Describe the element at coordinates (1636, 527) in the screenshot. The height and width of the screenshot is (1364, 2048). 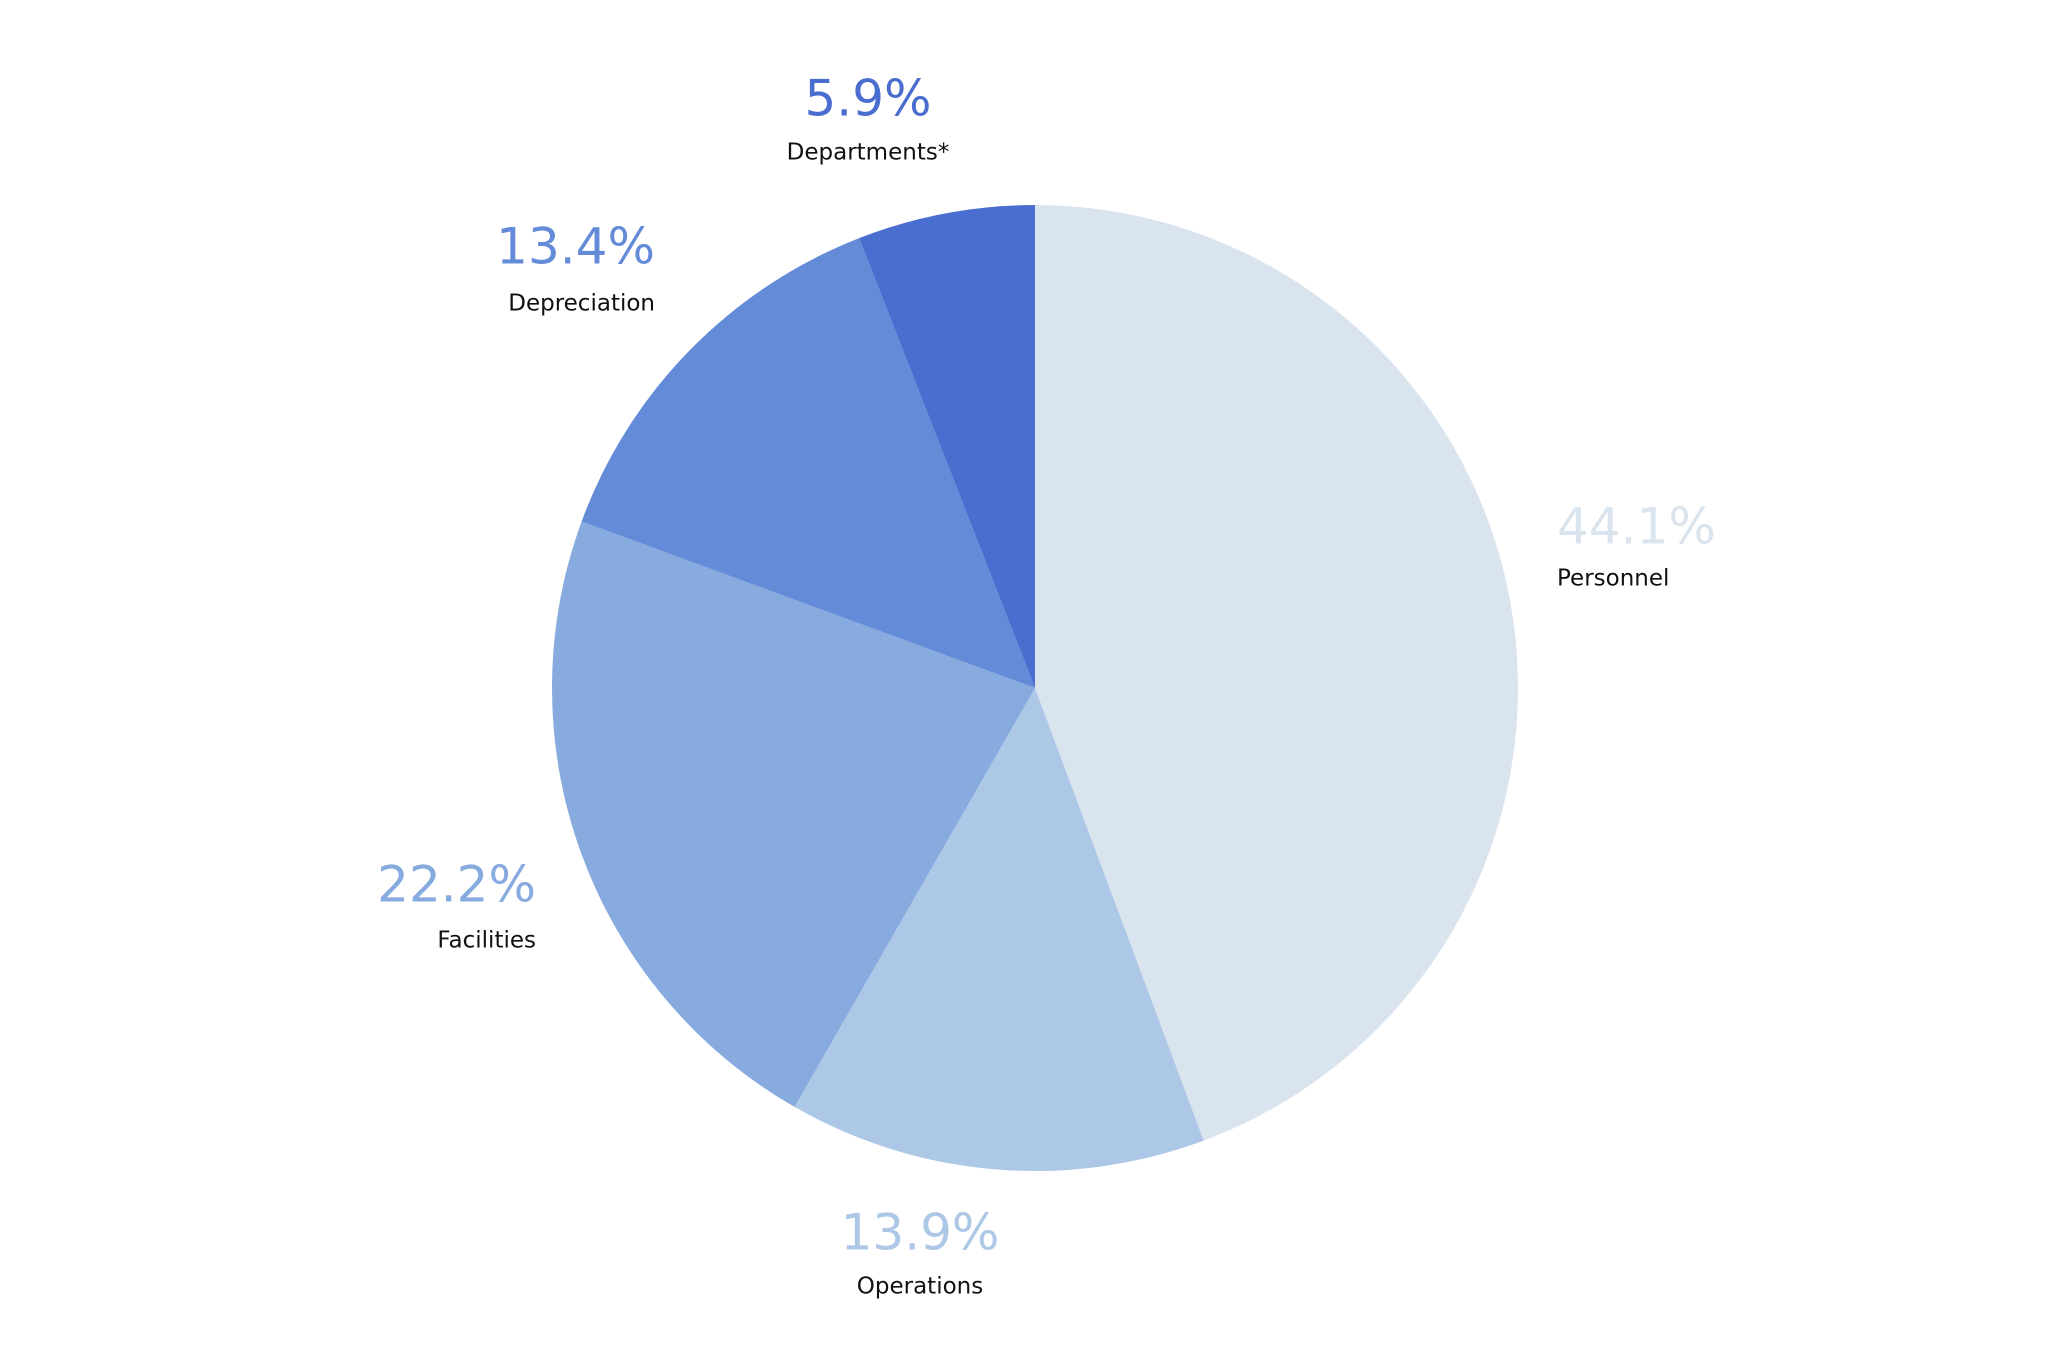
I see `value-label: 44.1%` at that location.